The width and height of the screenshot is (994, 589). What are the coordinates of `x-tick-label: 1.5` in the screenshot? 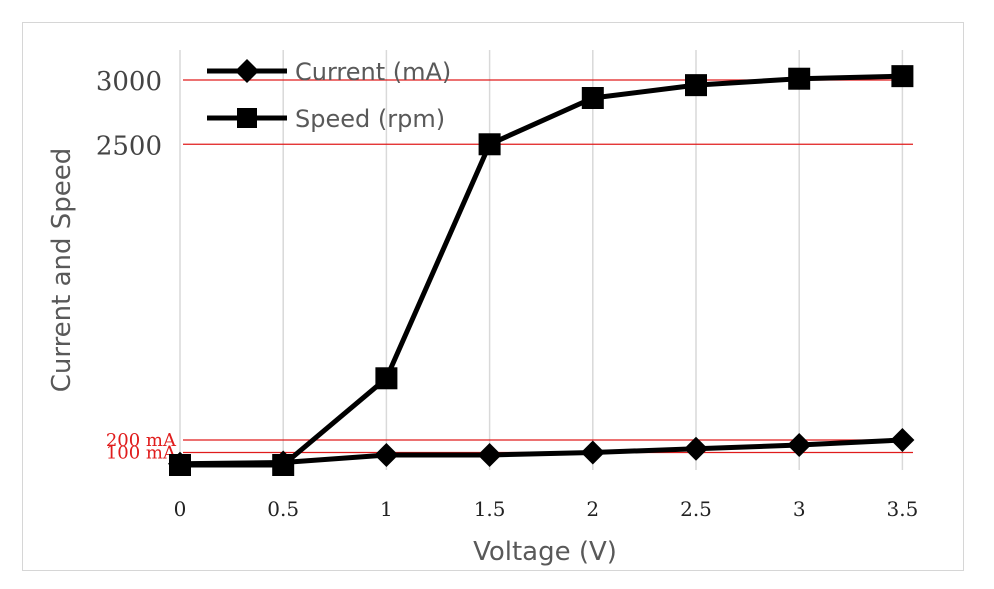 It's located at (490, 509).